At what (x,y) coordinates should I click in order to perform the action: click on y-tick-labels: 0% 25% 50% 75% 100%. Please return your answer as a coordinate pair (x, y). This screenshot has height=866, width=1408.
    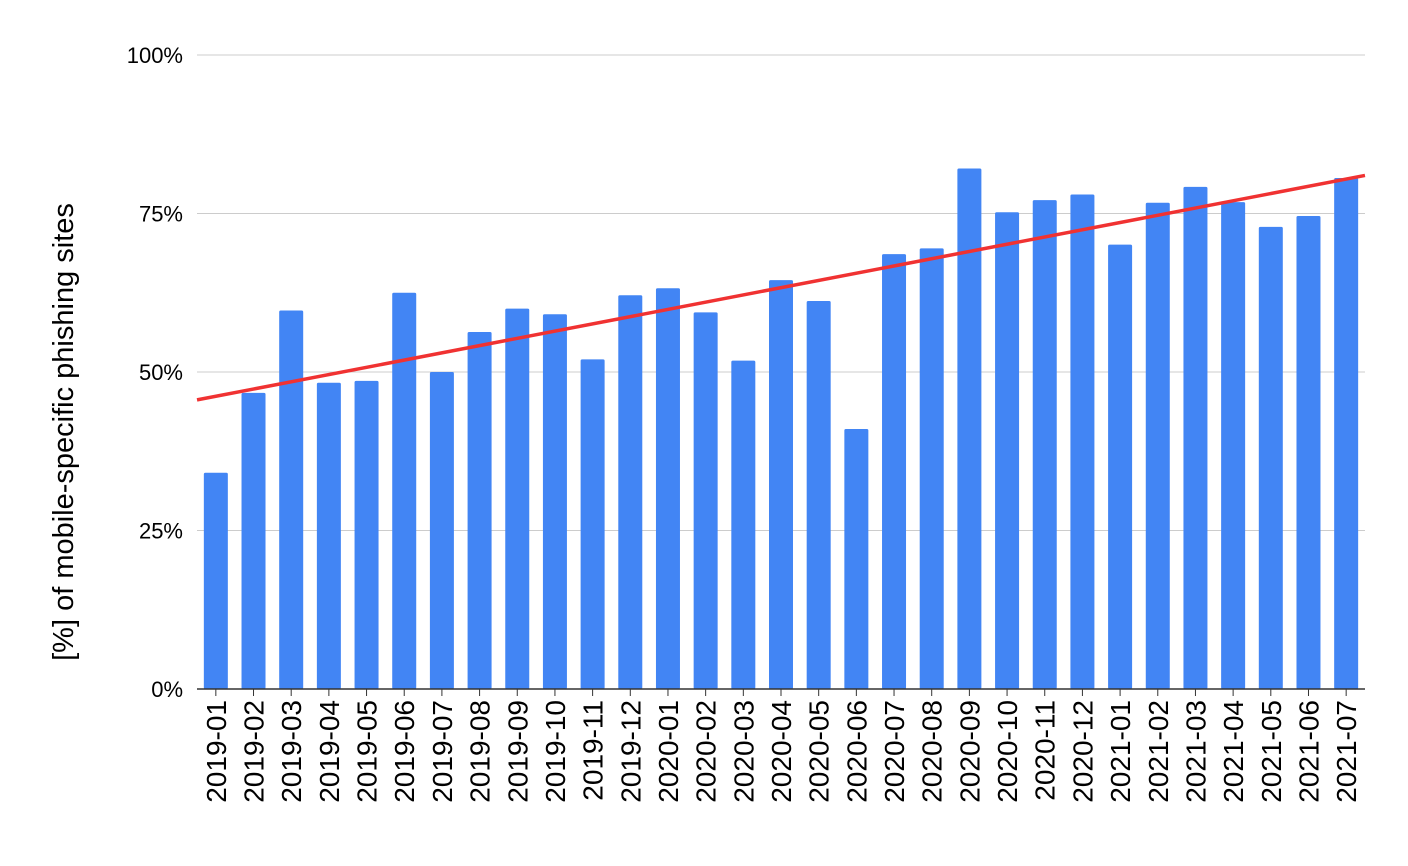
    Looking at the image, I should click on (155, 372).